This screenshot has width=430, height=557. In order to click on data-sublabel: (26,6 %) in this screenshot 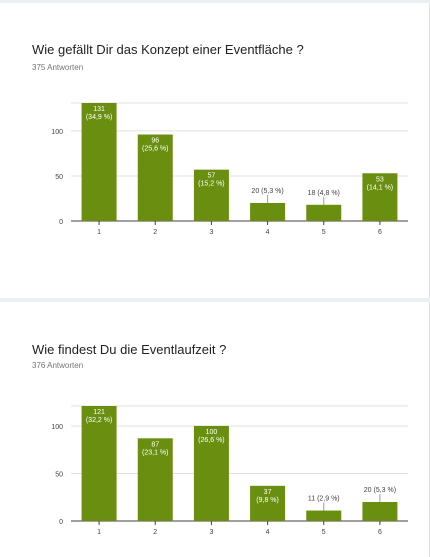, I will do `click(211, 440)`.